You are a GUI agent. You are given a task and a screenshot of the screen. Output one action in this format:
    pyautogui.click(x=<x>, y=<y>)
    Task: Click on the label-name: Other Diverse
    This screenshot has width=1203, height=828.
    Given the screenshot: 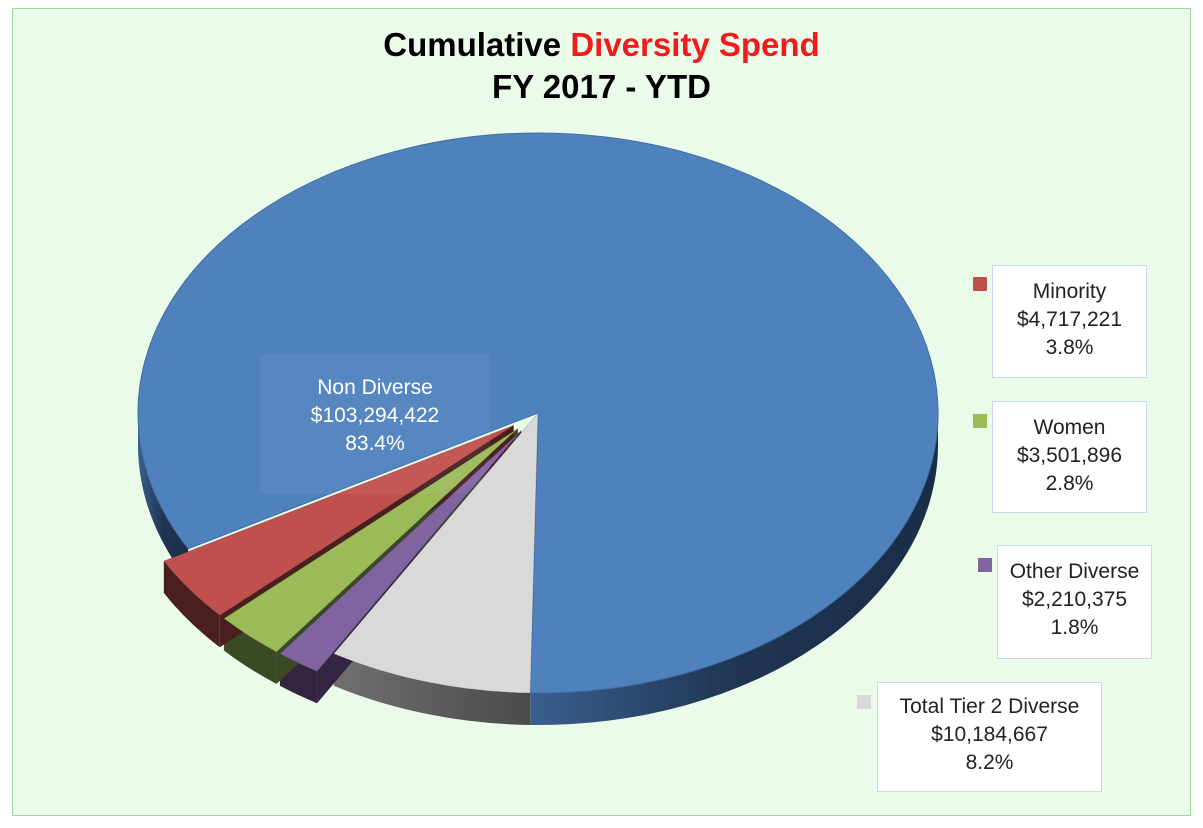 What is the action you would take?
    pyautogui.click(x=1074, y=571)
    